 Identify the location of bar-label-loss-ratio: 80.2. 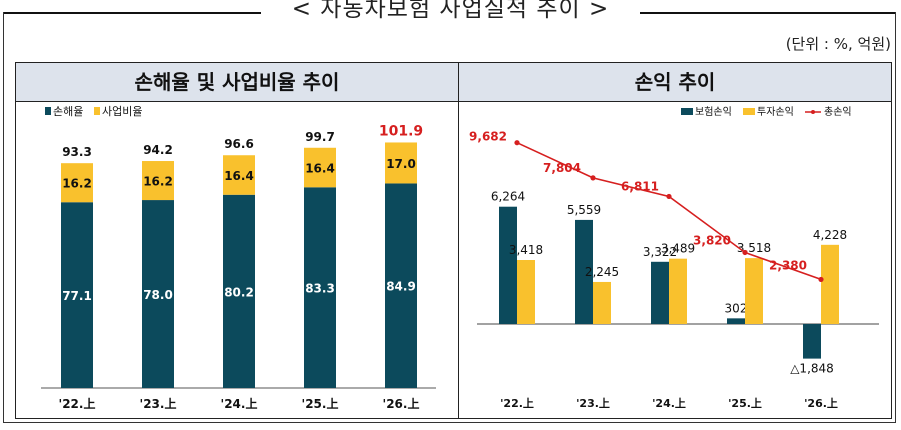
(239, 292).